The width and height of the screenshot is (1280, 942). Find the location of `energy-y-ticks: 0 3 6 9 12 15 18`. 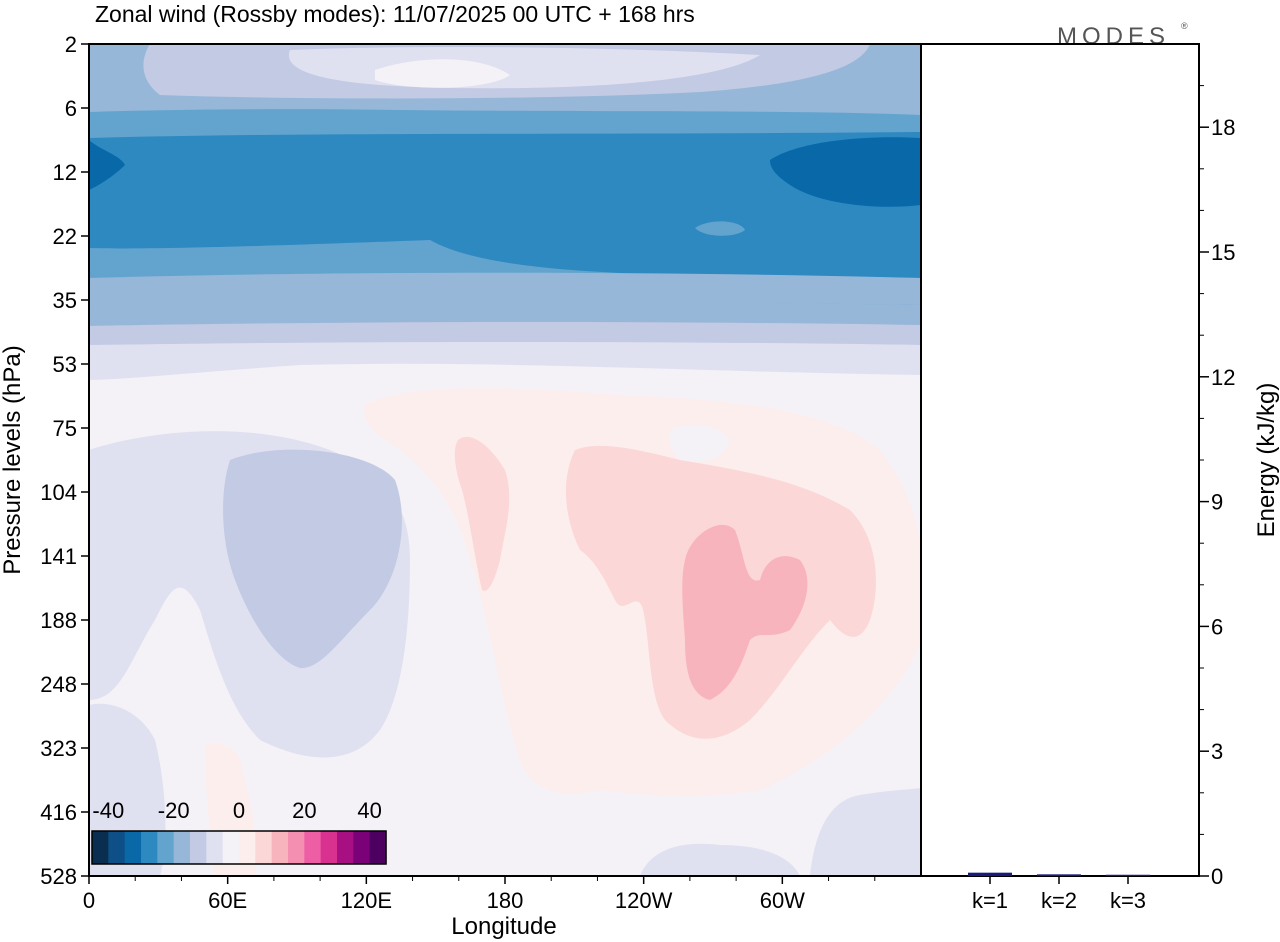

energy-y-ticks: 0 3 6 9 12 15 18 is located at coordinates (1217, 487).